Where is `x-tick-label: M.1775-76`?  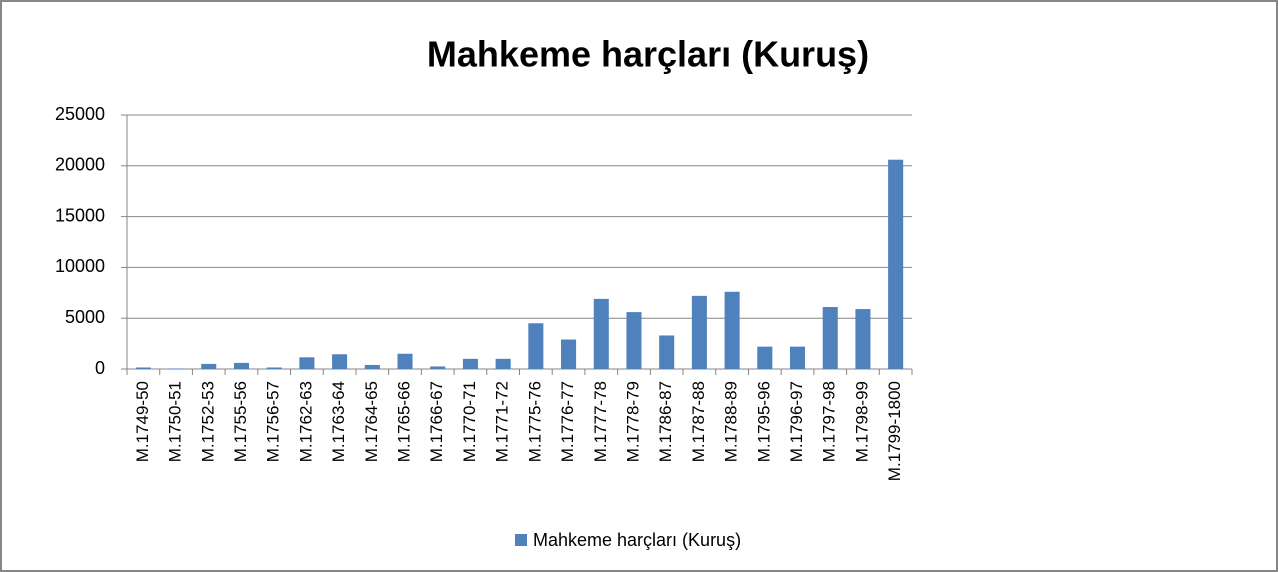 x-tick-label: M.1775-76 is located at coordinates (534, 421).